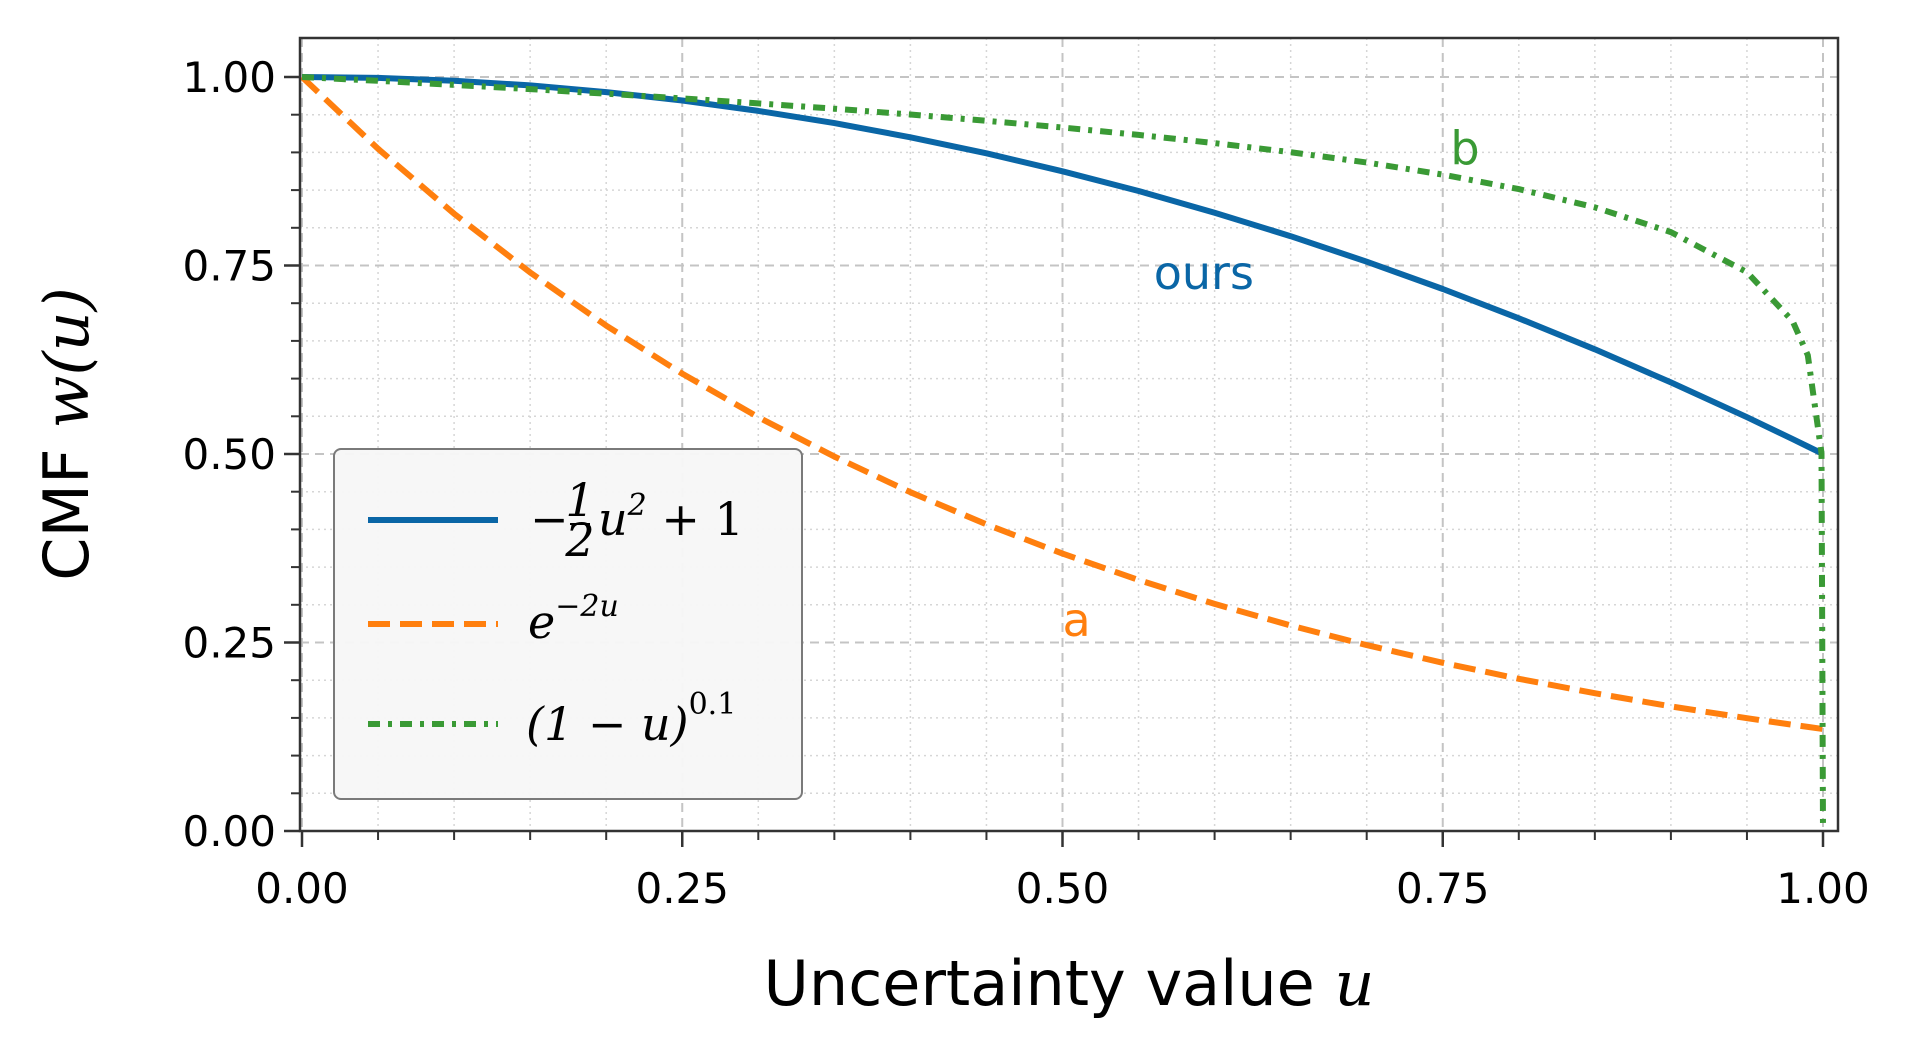  What do you see at coordinates (682, 888) in the screenshot?
I see `x-tick-label: 0.25` at bounding box center [682, 888].